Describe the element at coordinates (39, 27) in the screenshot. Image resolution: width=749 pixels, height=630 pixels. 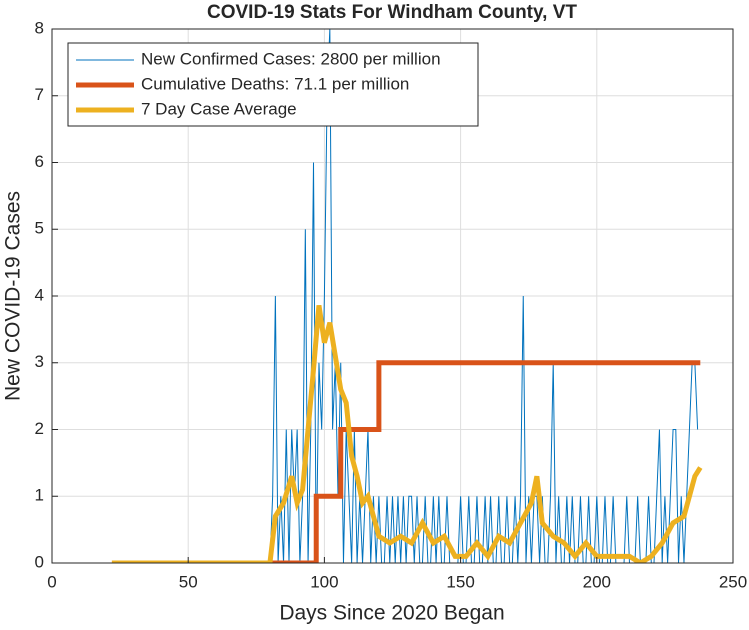
I see `y-tick-label: 8` at that location.